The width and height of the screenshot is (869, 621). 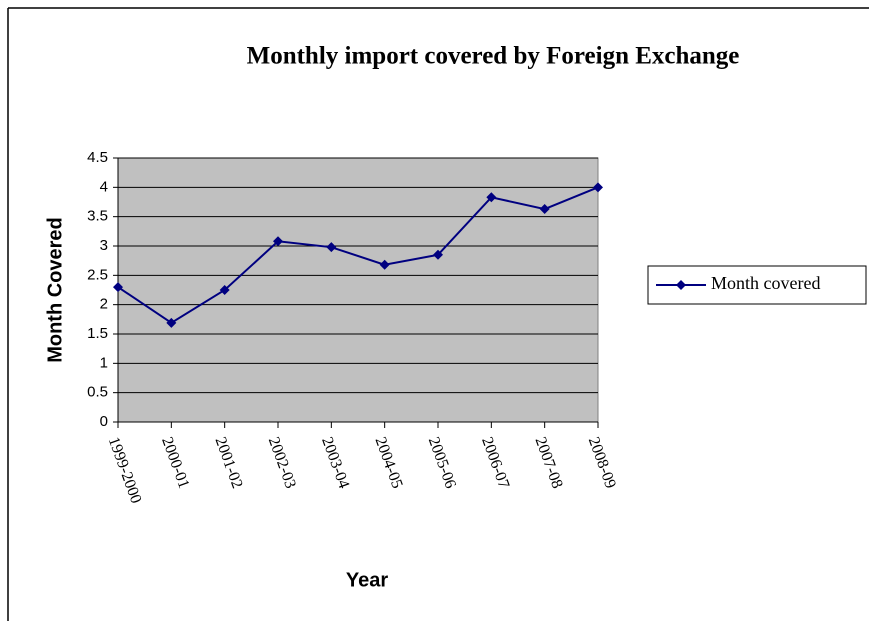 What do you see at coordinates (104, 421) in the screenshot?
I see `y-tick-label: 0` at bounding box center [104, 421].